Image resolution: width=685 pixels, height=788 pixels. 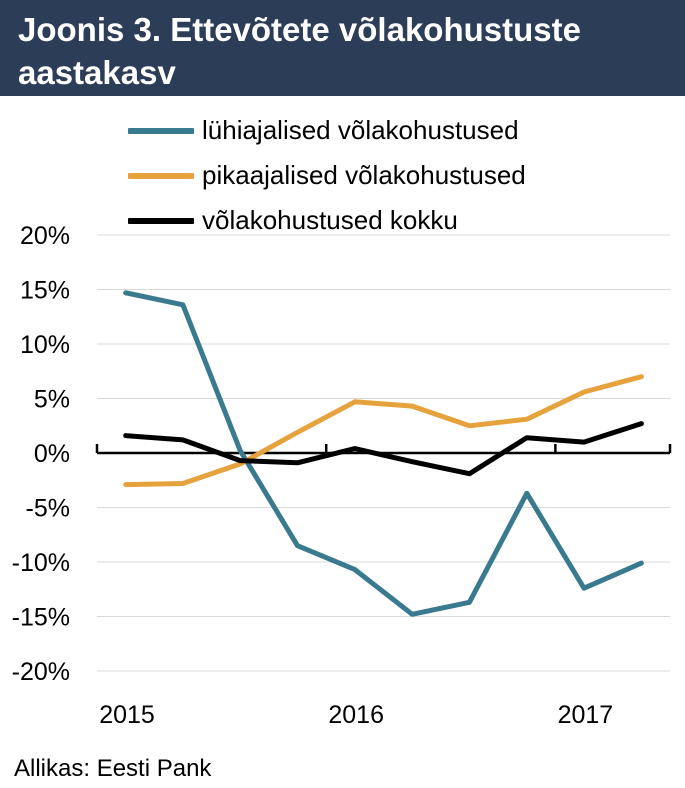 I want to click on legend-item-total: võlakohustused kokku, so click(x=388, y=220).